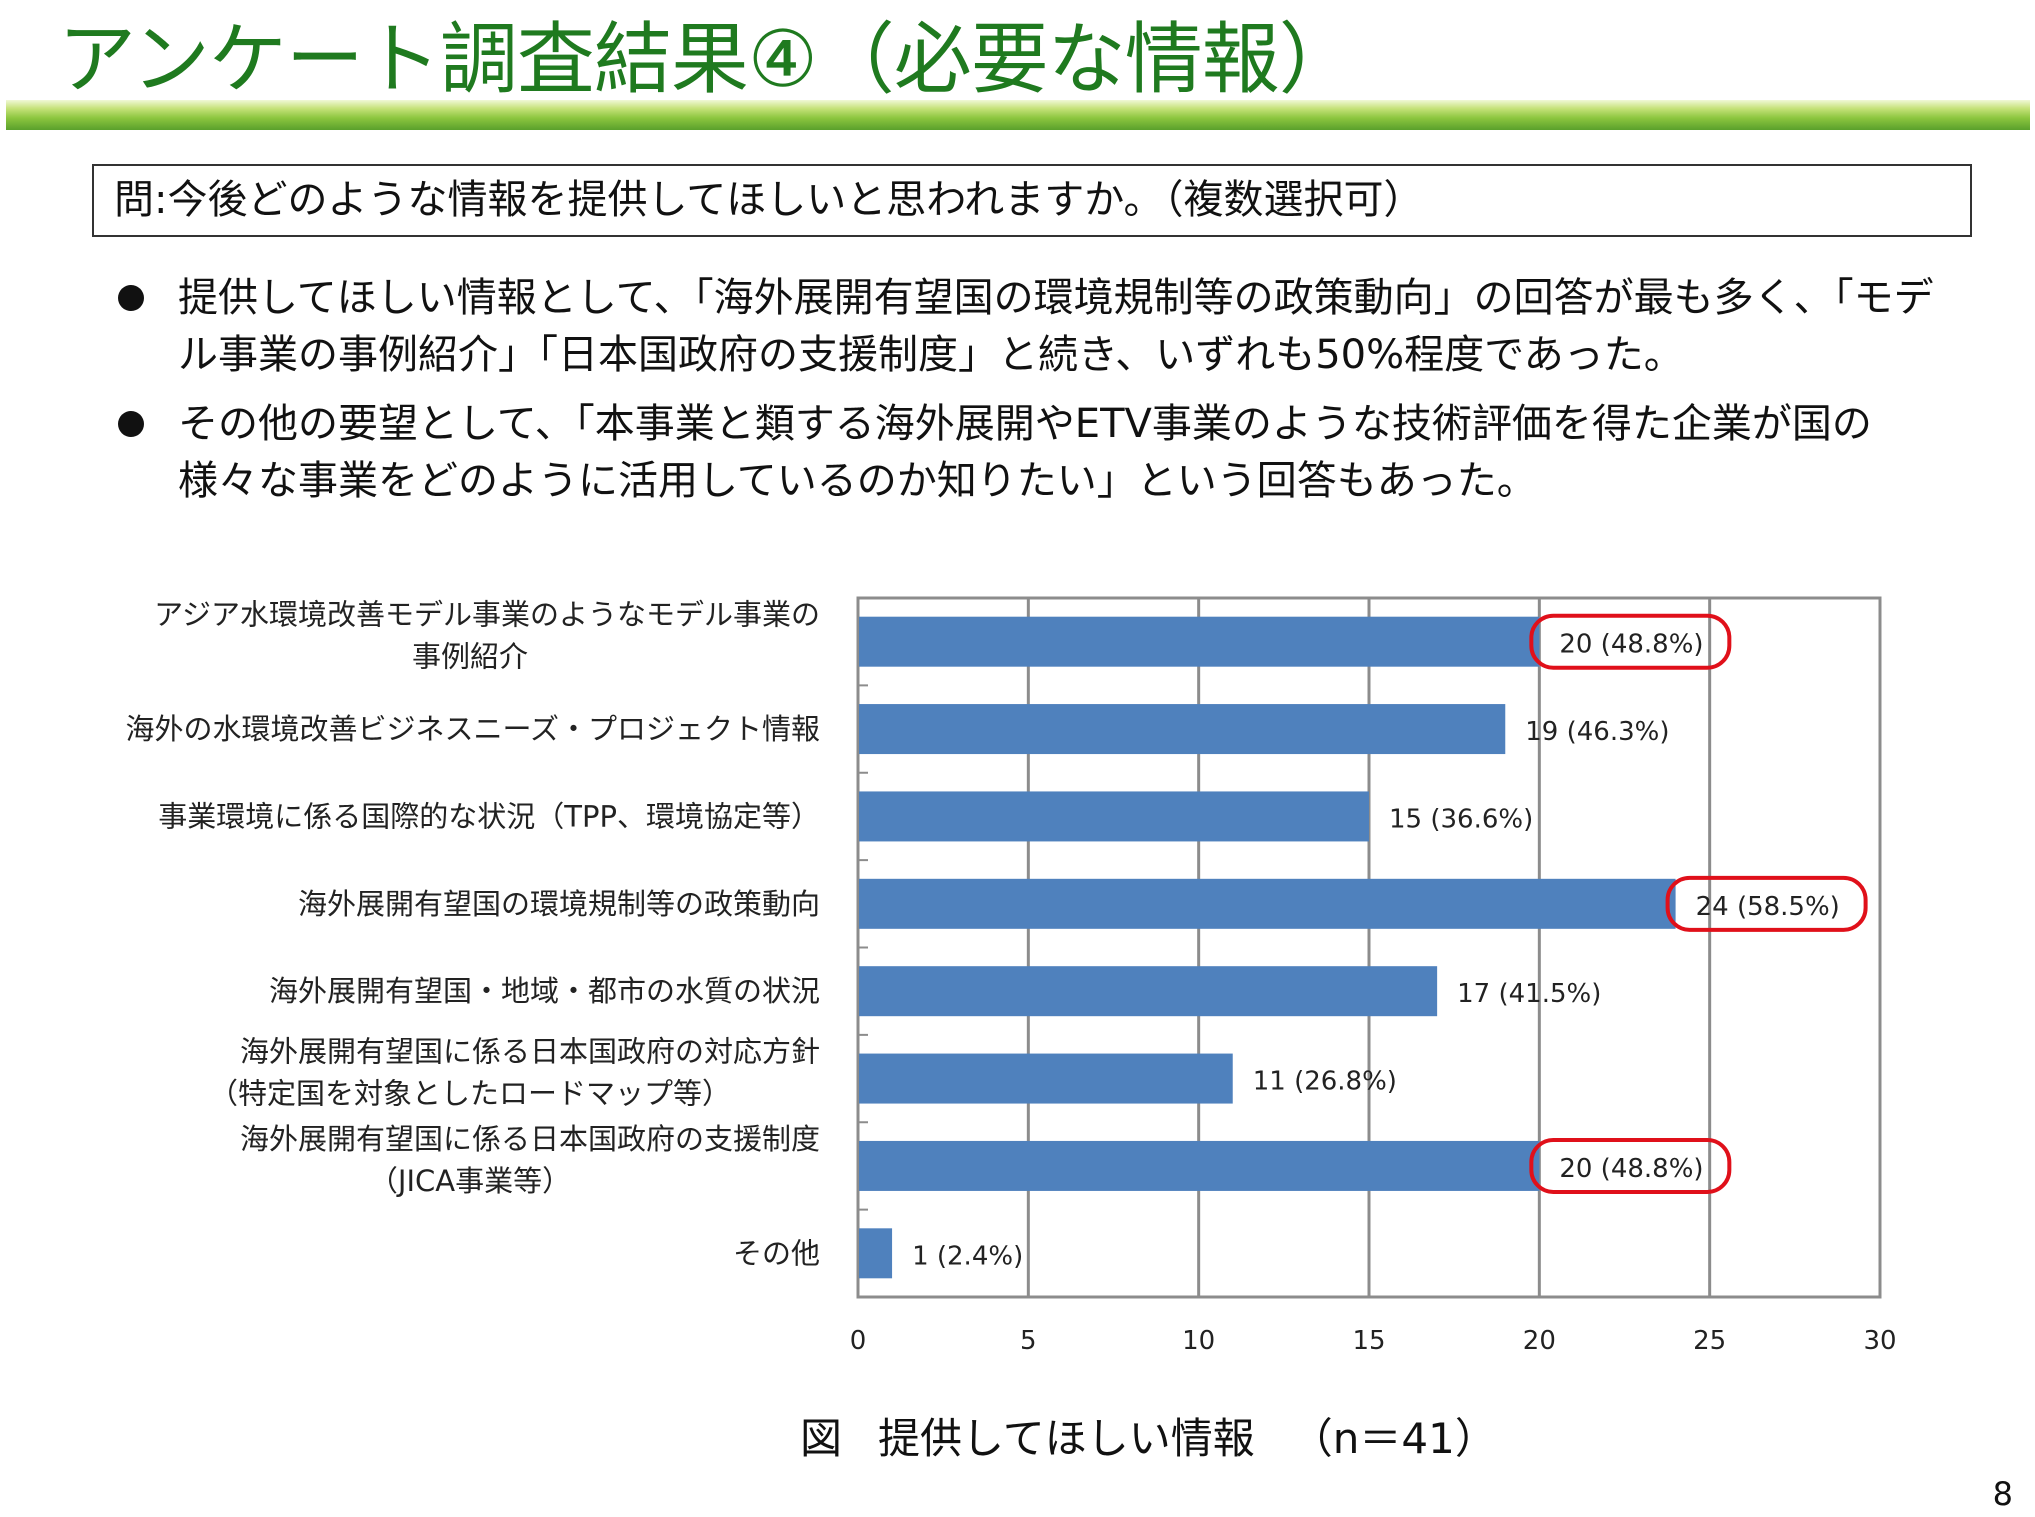 Image resolution: width=2035 pixels, height=1517 pixels. Describe the element at coordinates (707, 60) in the screenshot. I see `slide-title: アンケート調査結果④（必要な情報）` at that location.